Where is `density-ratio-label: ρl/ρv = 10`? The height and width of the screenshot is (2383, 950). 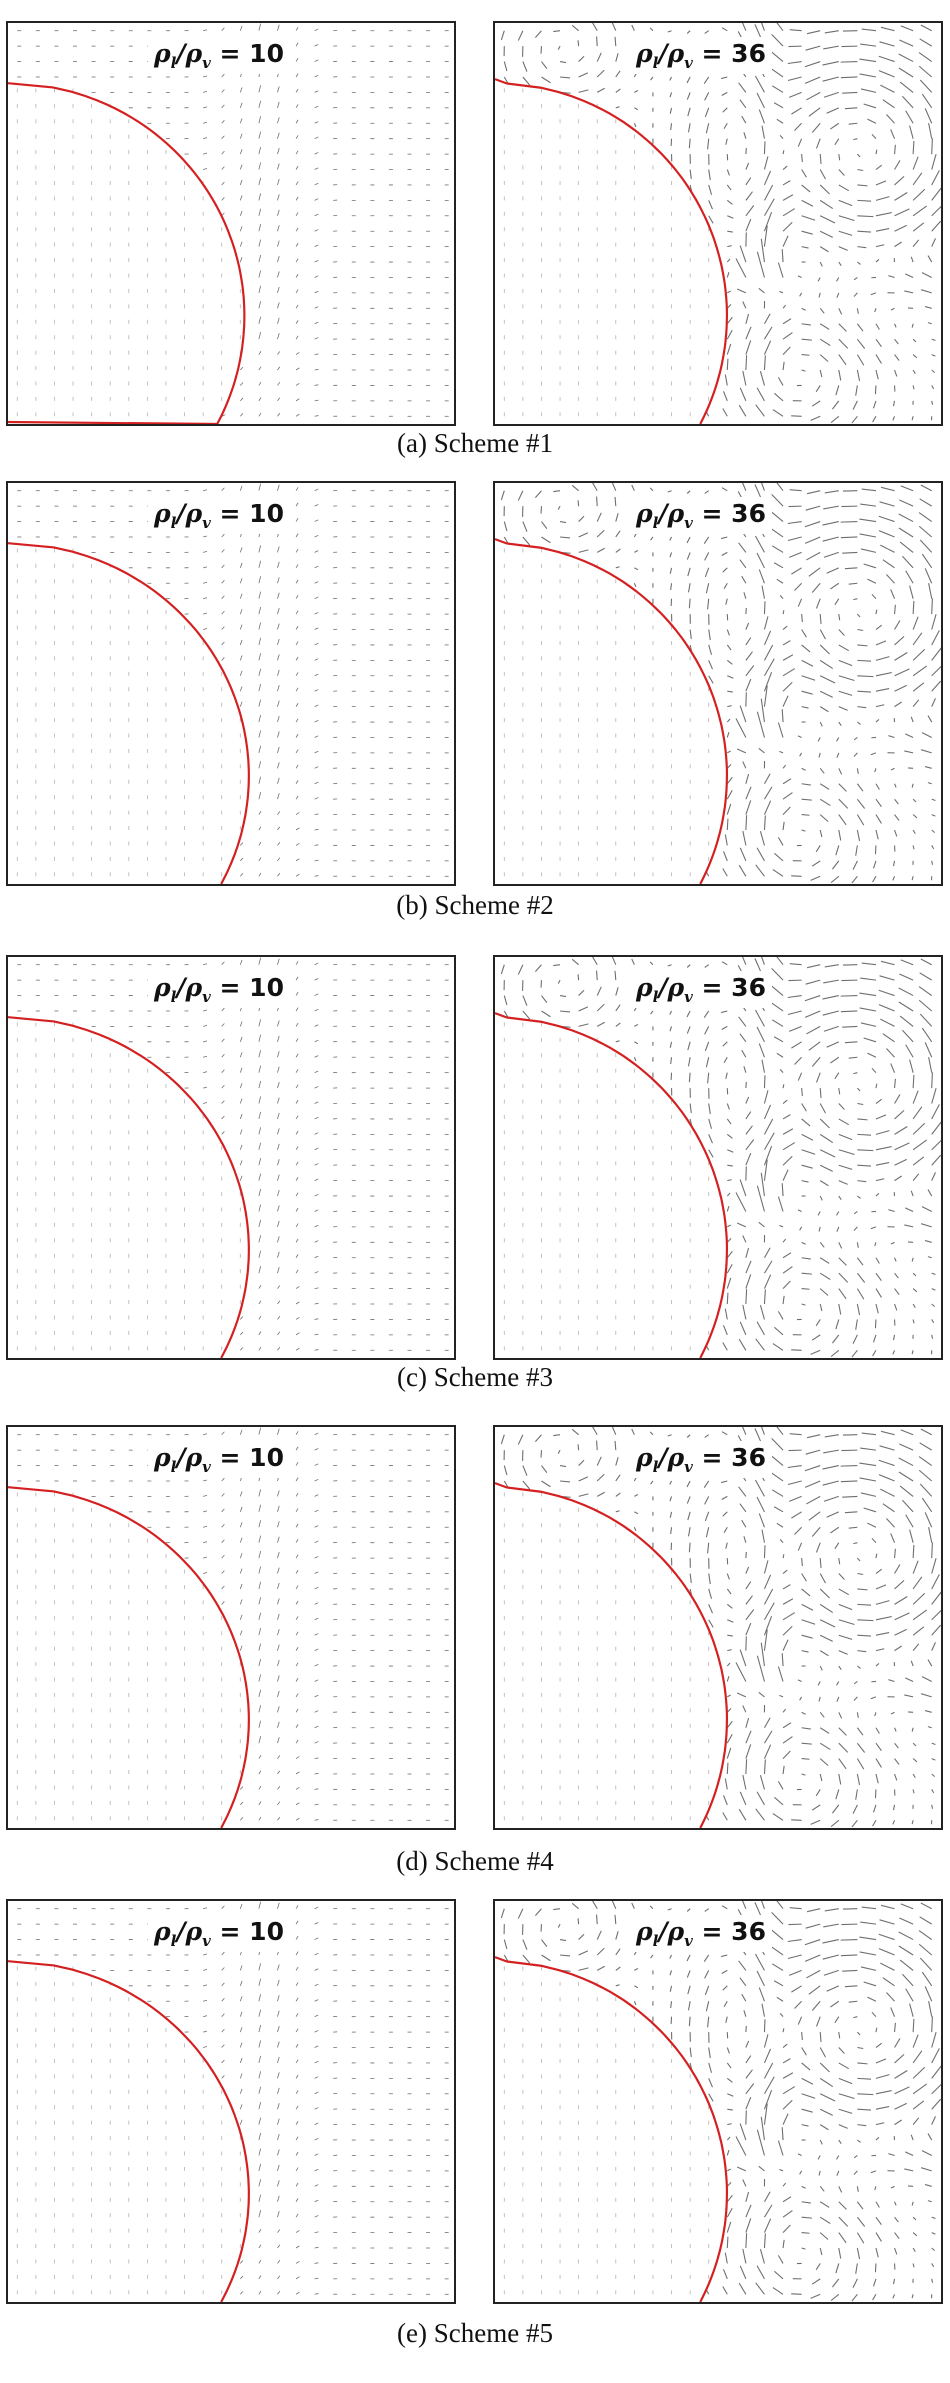
density-ratio-label: ρl/ρv = 10 is located at coordinates (219, 55).